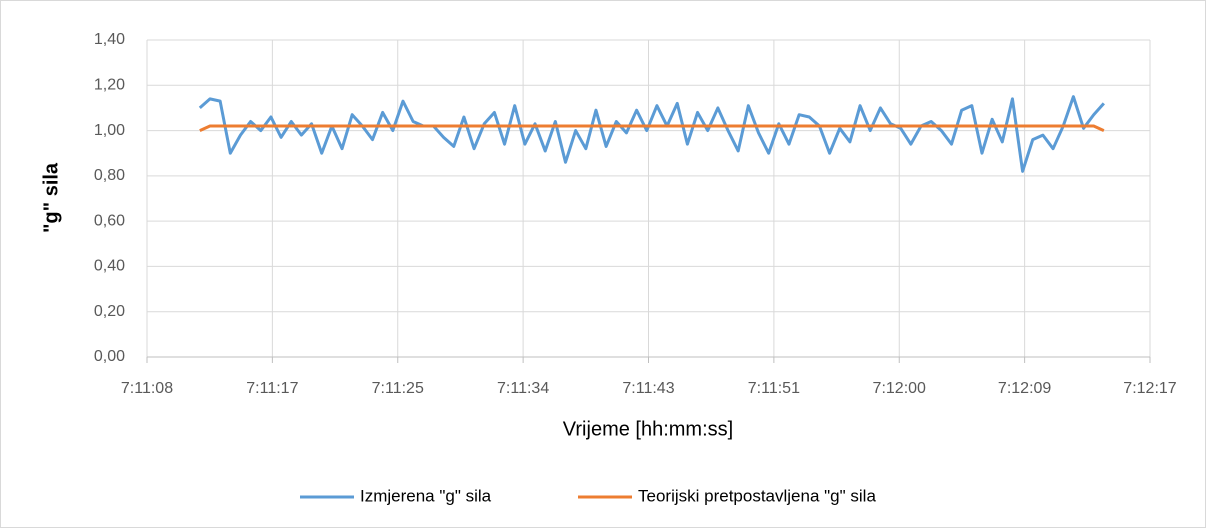  What do you see at coordinates (272, 388) in the screenshot?
I see `x-tick-label: 7:11:17` at bounding box center [272, 388].